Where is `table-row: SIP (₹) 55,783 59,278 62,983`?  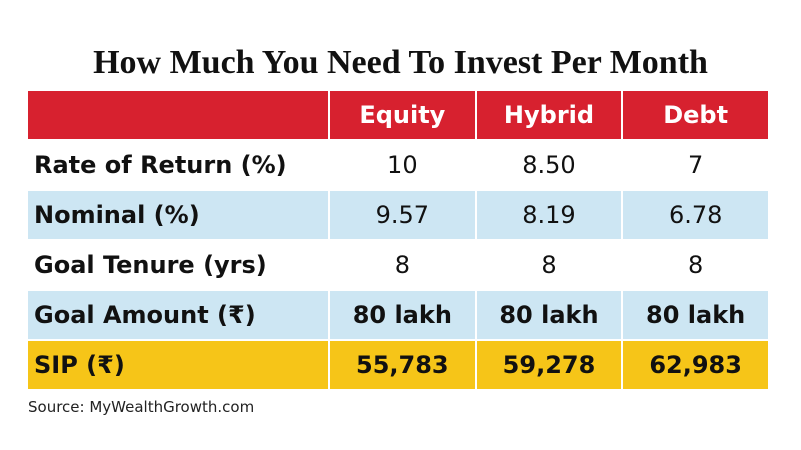
table-row: SIP (₹) 55,783 59,278 62,983 is located at coordinates (398, 365).